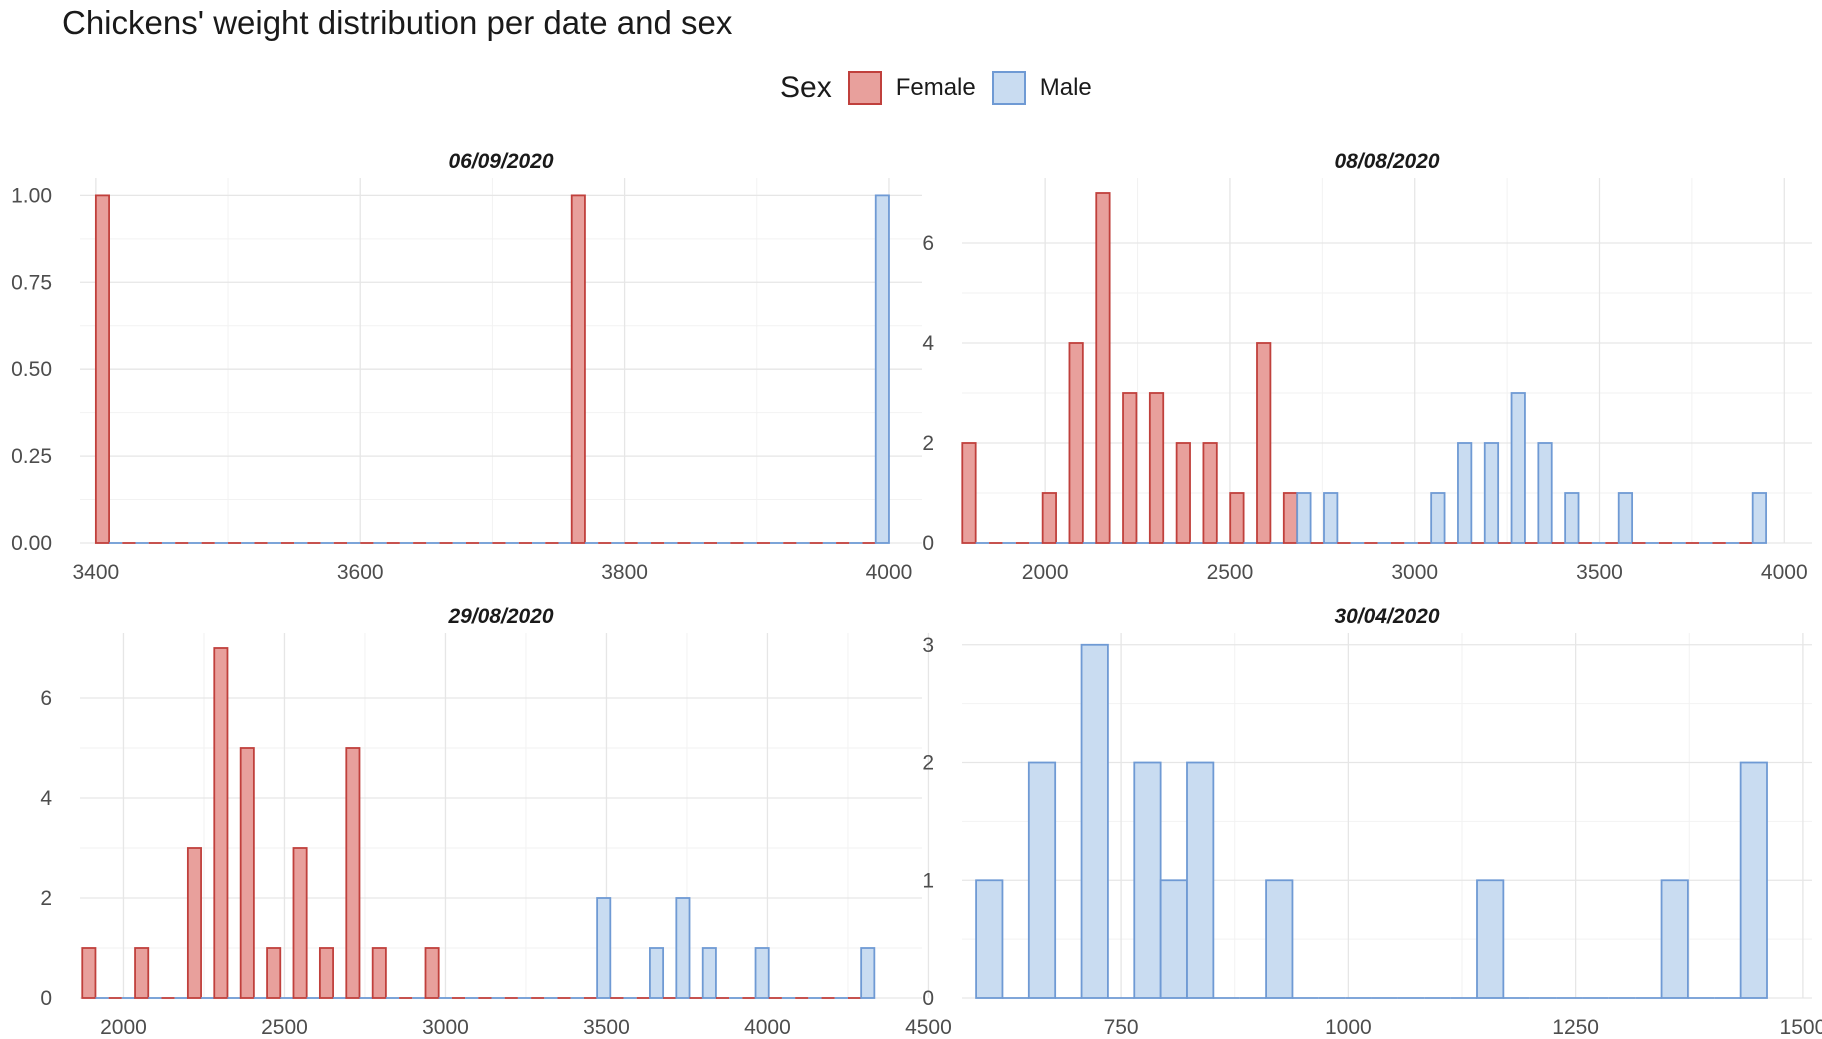 Image resolution: width=1822 pixels, height=1039 pixels. I want to click on legend-item-male: Male, so click(1041, 88).